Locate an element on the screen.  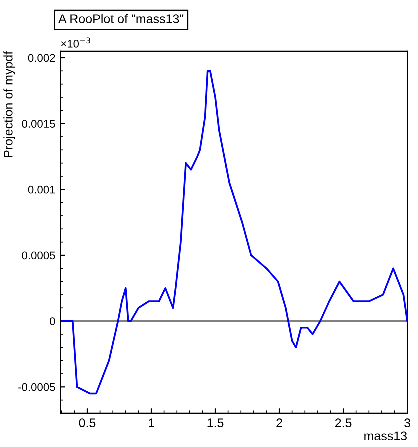
y-tick-label: 0 is located at coordinates (53, 322).